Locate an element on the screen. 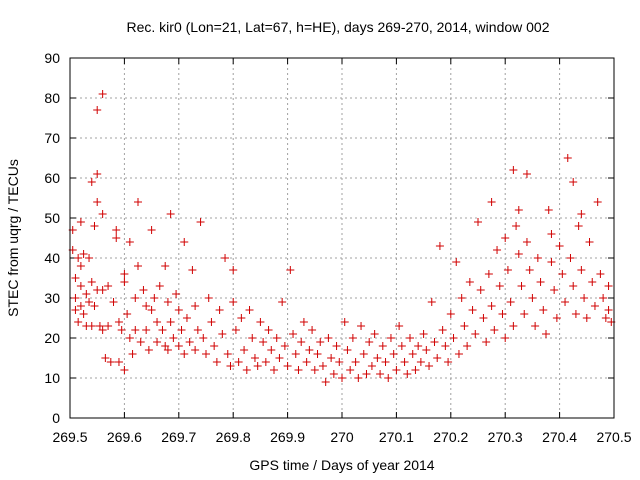 This screenshot has height=480, width=640. x-tick-label: 270.1 is located at coordinates (396, 437).